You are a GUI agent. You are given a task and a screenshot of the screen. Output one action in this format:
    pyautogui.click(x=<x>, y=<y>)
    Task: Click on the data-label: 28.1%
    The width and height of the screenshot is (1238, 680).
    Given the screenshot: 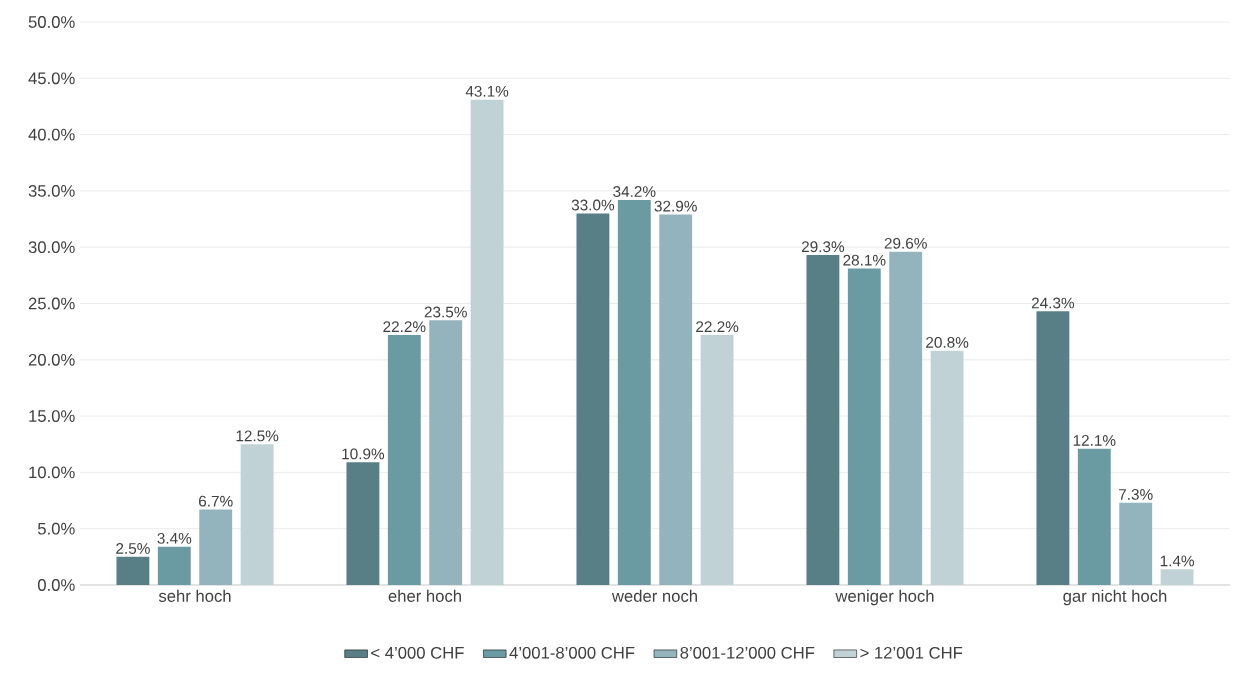 What is the action you would take?
    pyautogui.click(x=864, y=260)
    